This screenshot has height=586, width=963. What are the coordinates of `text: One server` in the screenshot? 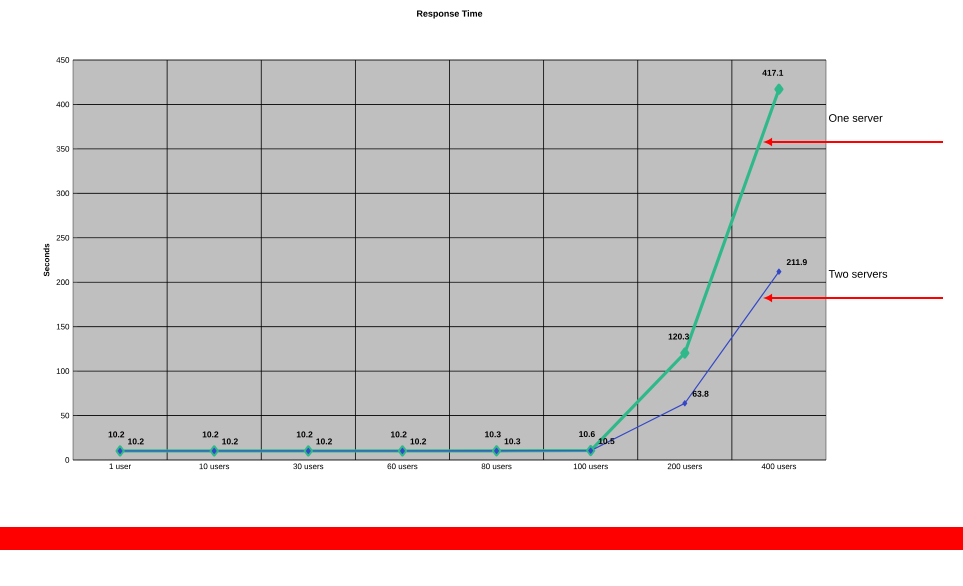 It's located at (856, 118).